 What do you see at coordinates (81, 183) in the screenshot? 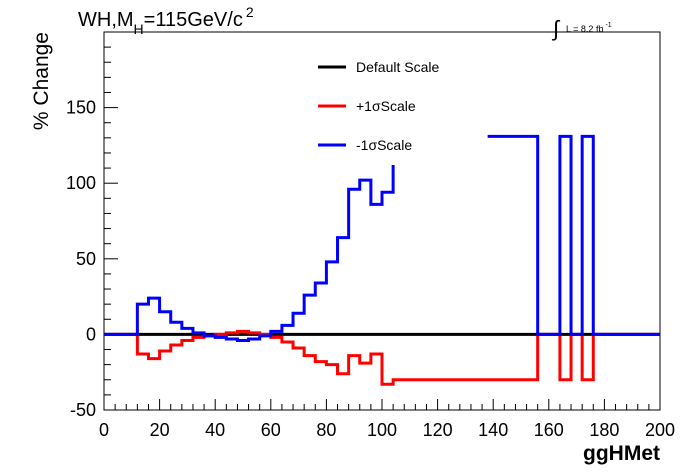
I see `y-tick-label: 100` at bounding box center [81, 183].